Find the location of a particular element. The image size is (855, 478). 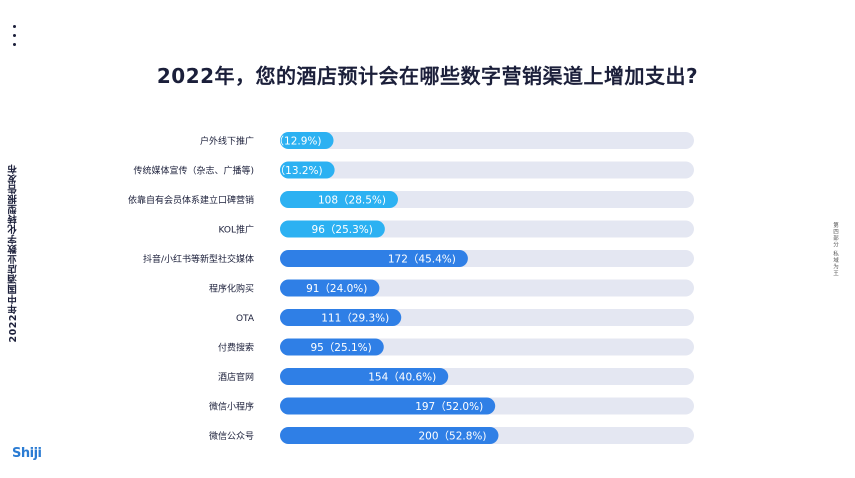

category-label: 依靠自有会员体系建立口碑营销 is located at coordinates (191, 200).